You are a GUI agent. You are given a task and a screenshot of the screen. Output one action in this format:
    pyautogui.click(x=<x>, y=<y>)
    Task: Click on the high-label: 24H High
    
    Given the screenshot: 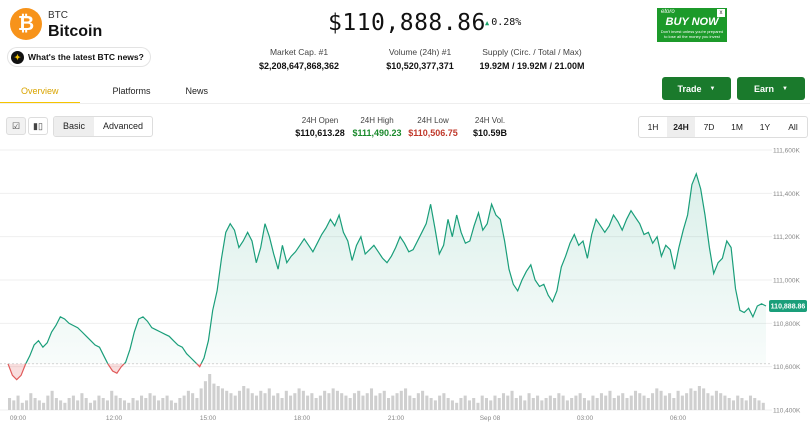 What is the action you would take?
    pyautogui.click(x=377, y=120)
    